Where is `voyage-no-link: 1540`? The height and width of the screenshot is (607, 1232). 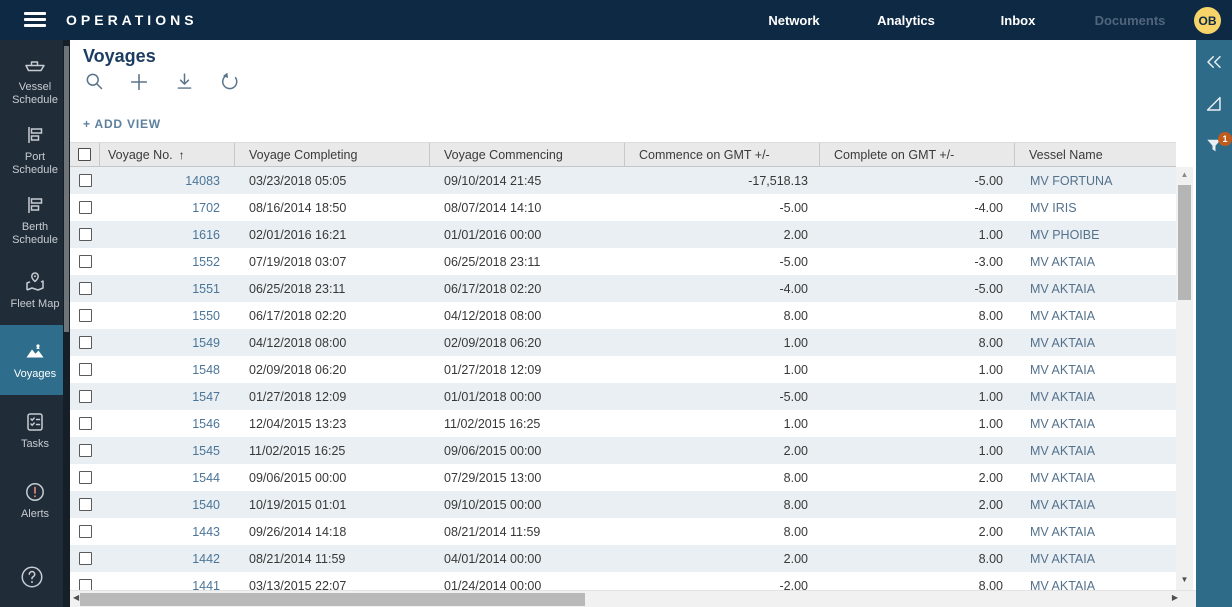 voyage-no-link: 1540 is located at coordinates (206, 504).